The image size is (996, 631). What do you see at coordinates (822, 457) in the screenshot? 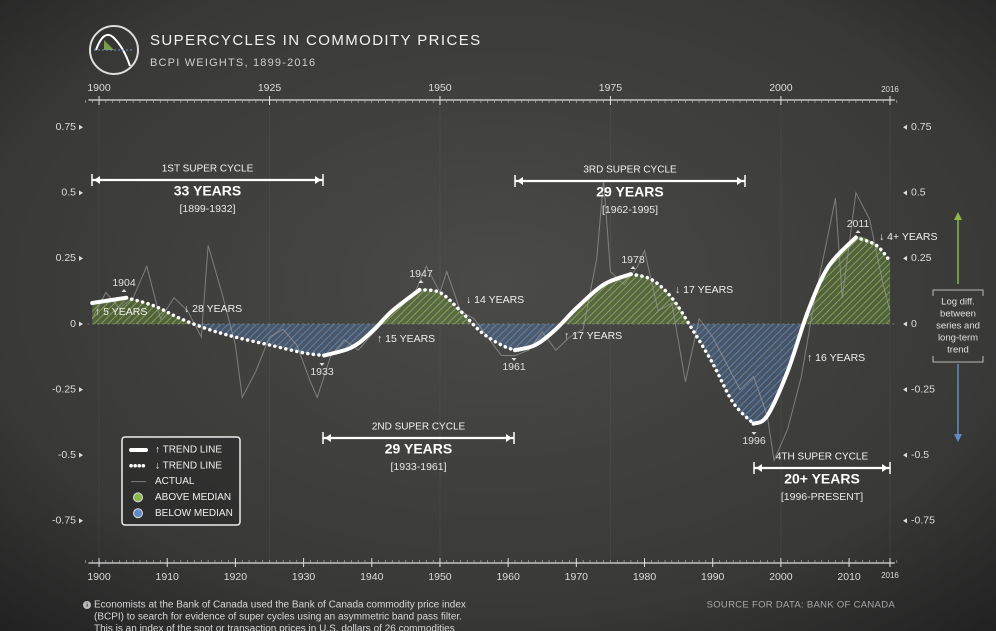
I see `cycle-name: 4TH SUPER CYCLE` at bounding box center [822, 457].